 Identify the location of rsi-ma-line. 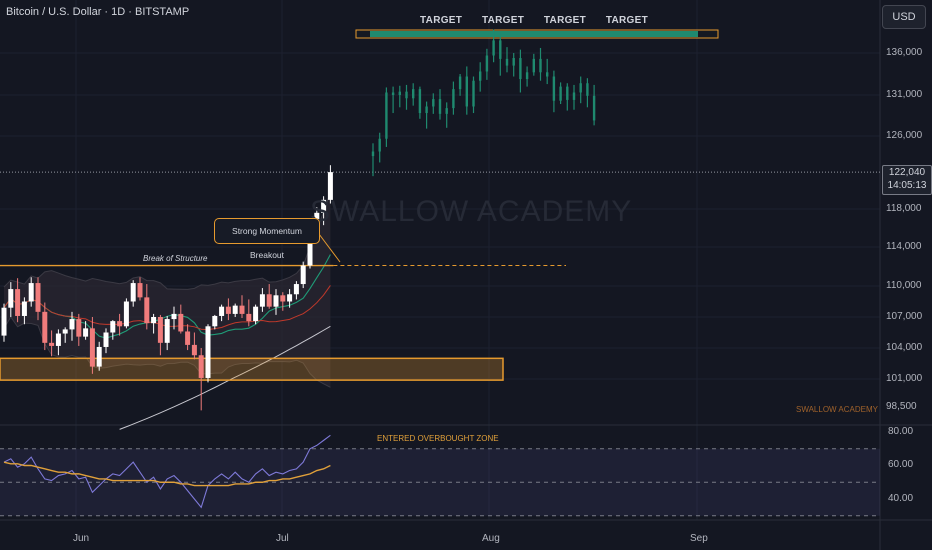
(167, 474).